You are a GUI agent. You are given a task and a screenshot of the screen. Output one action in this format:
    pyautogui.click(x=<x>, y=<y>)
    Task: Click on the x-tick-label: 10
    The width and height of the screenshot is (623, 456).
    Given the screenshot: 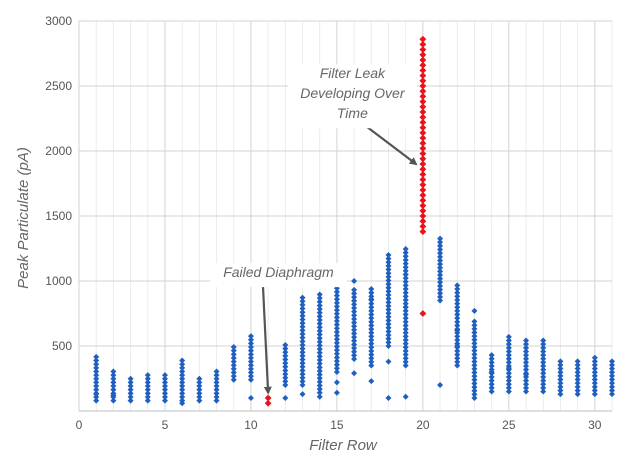 What is the action you would take?
    pyautogui.click(x=251, y=425)
    